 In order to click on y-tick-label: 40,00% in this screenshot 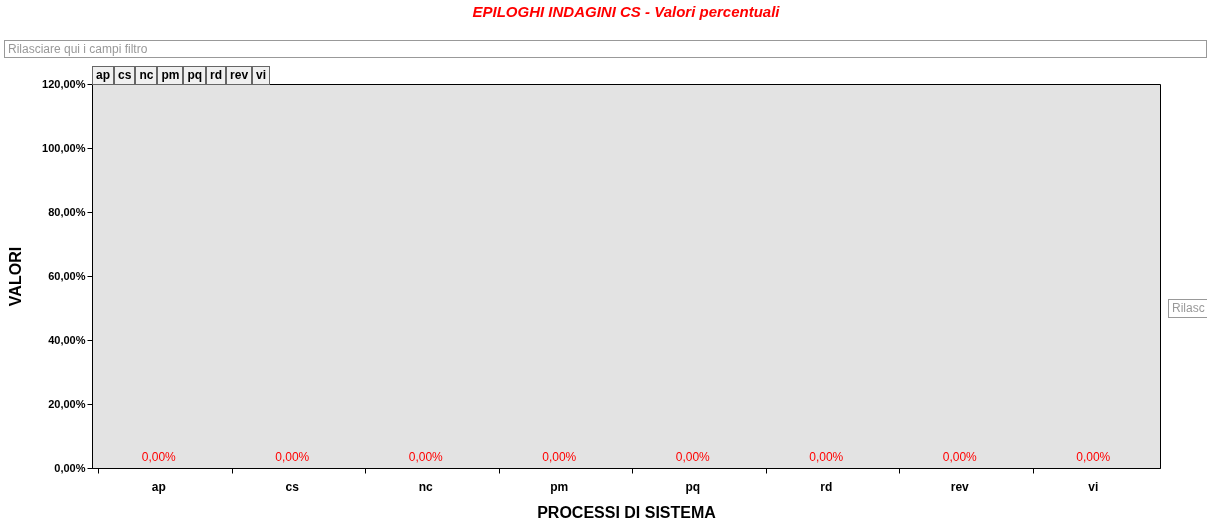, I will do `click(67, 339)`.